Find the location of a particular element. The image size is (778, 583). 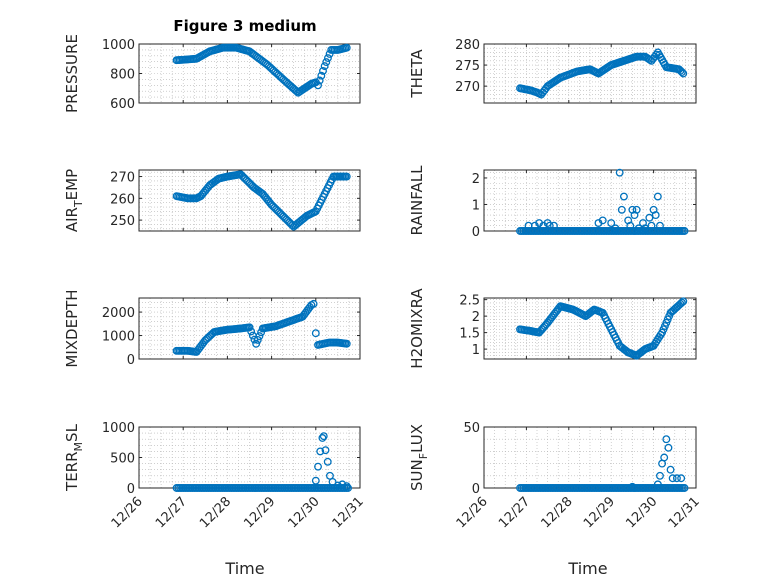

subplot-theta: 270 275 280 THETA is located at coordinates (552, 71).